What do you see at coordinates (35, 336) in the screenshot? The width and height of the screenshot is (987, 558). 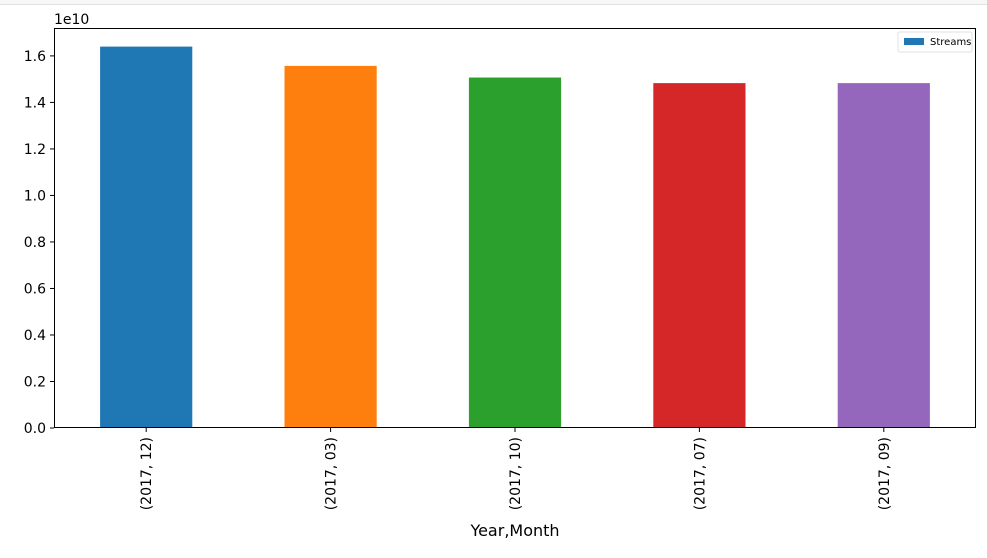 I see `y-tick-label: 0.4` at bounding box center [35, 336].